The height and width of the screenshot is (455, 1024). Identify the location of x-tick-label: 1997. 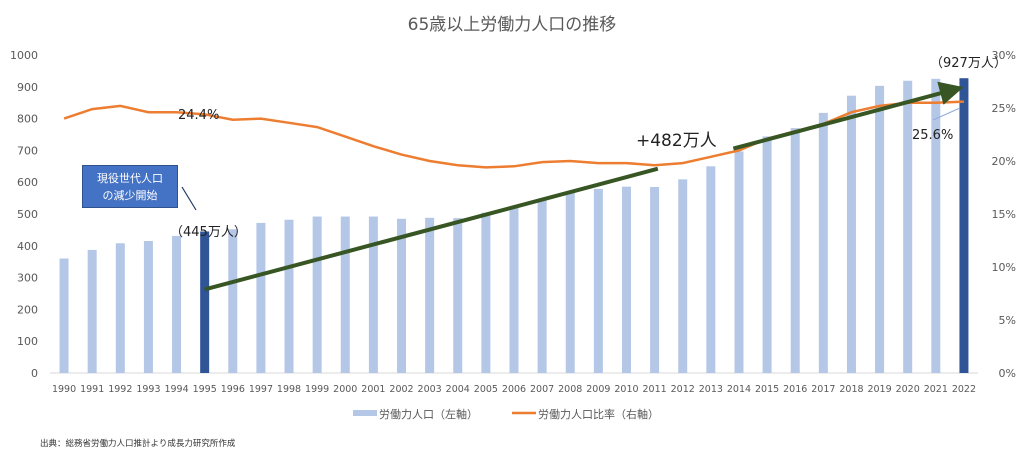
(261, 389).